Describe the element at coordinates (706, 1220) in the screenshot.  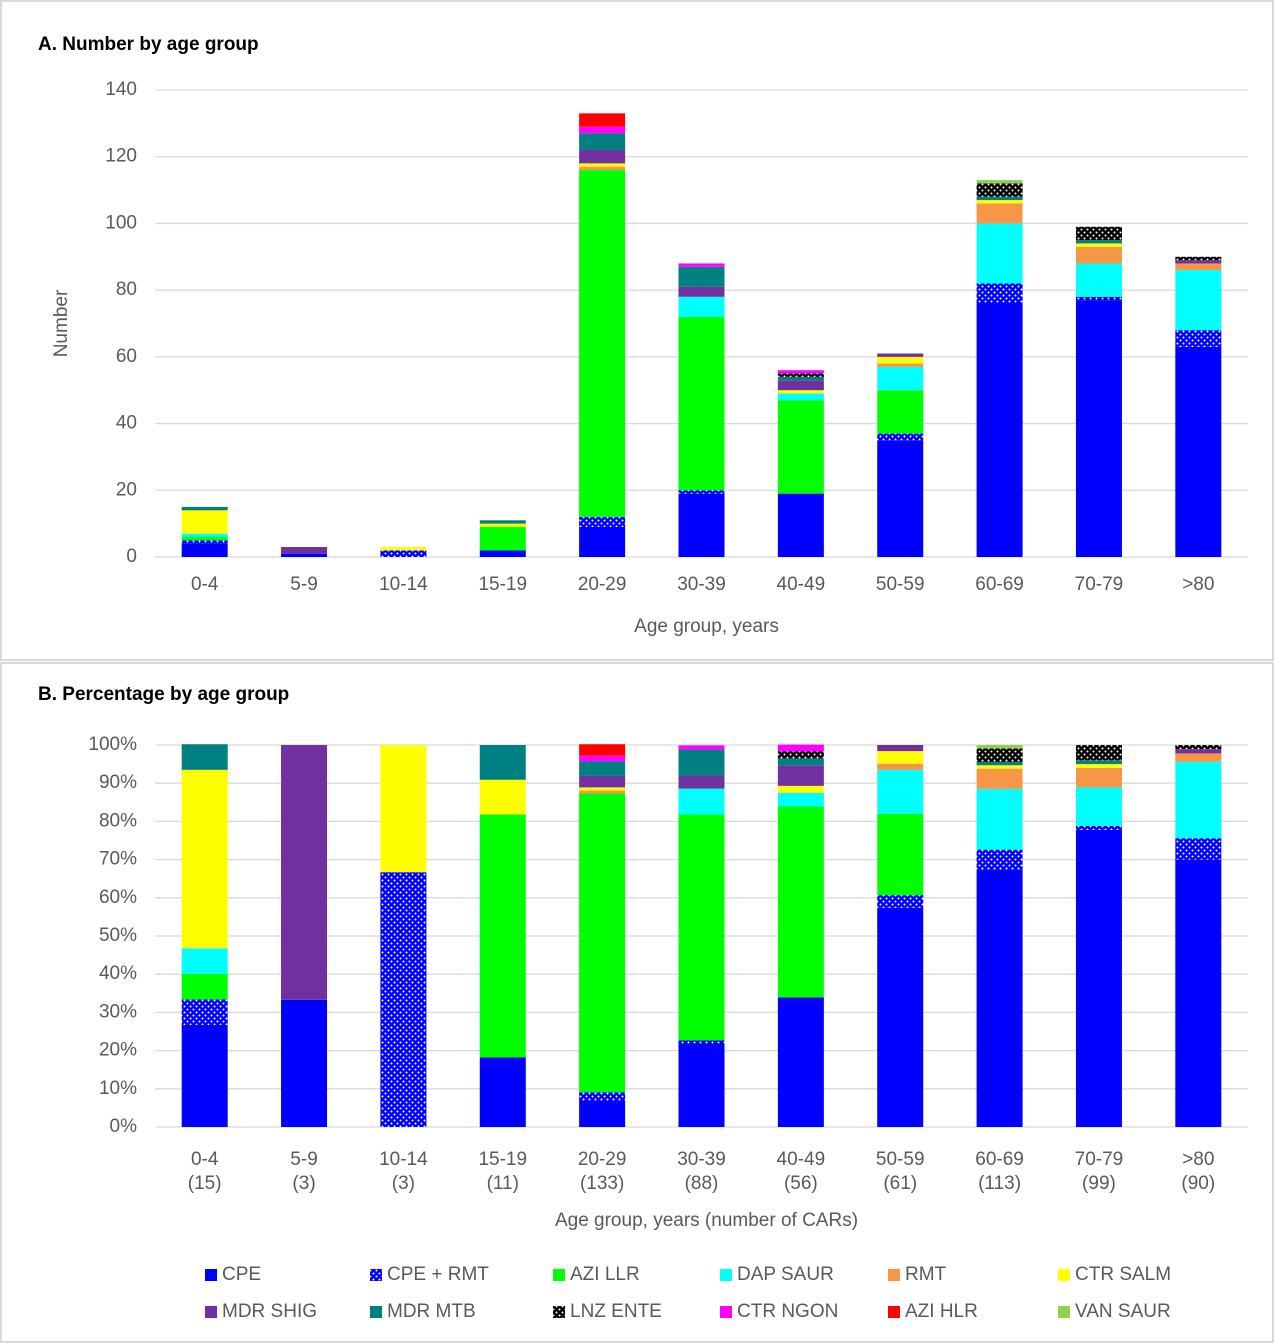
I see `x-axis-title: Age group, years (number of CARs)` at that location.